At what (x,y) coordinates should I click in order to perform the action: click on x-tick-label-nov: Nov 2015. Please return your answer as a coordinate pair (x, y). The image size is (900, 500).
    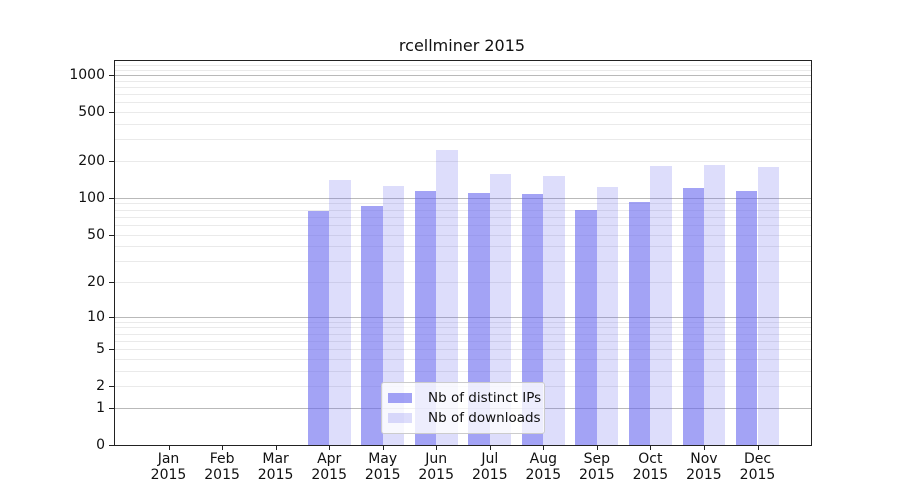
    Looking at the image, I should click on (704, 467).